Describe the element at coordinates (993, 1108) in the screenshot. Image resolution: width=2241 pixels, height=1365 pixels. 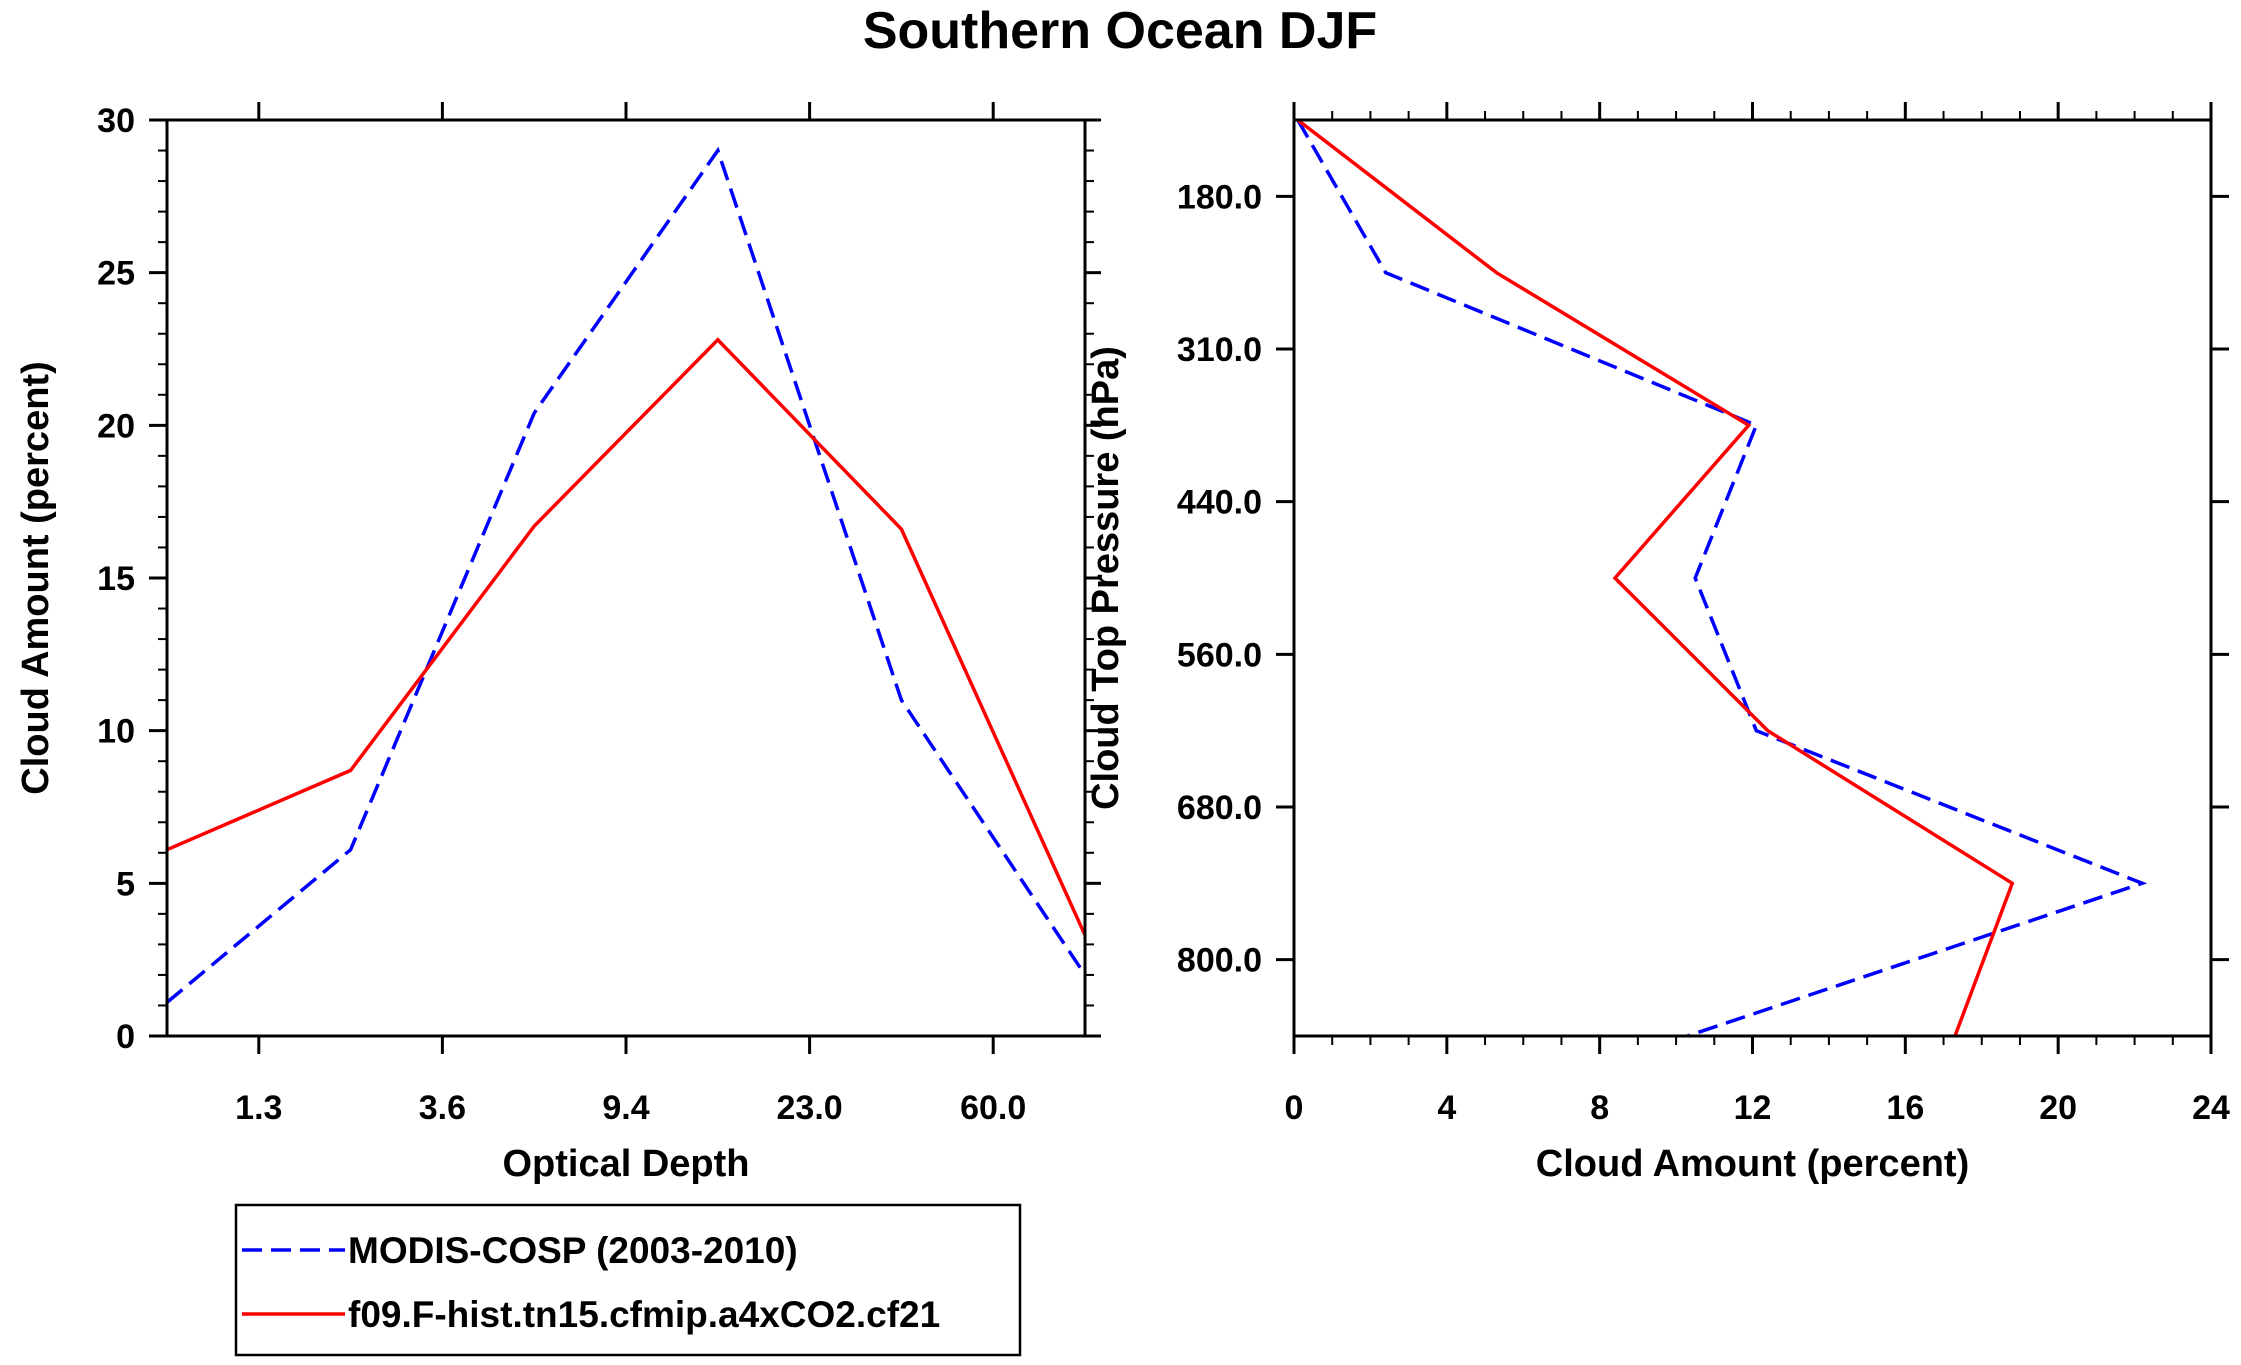
I see `left-x-tick-label: 60.0` at that location.